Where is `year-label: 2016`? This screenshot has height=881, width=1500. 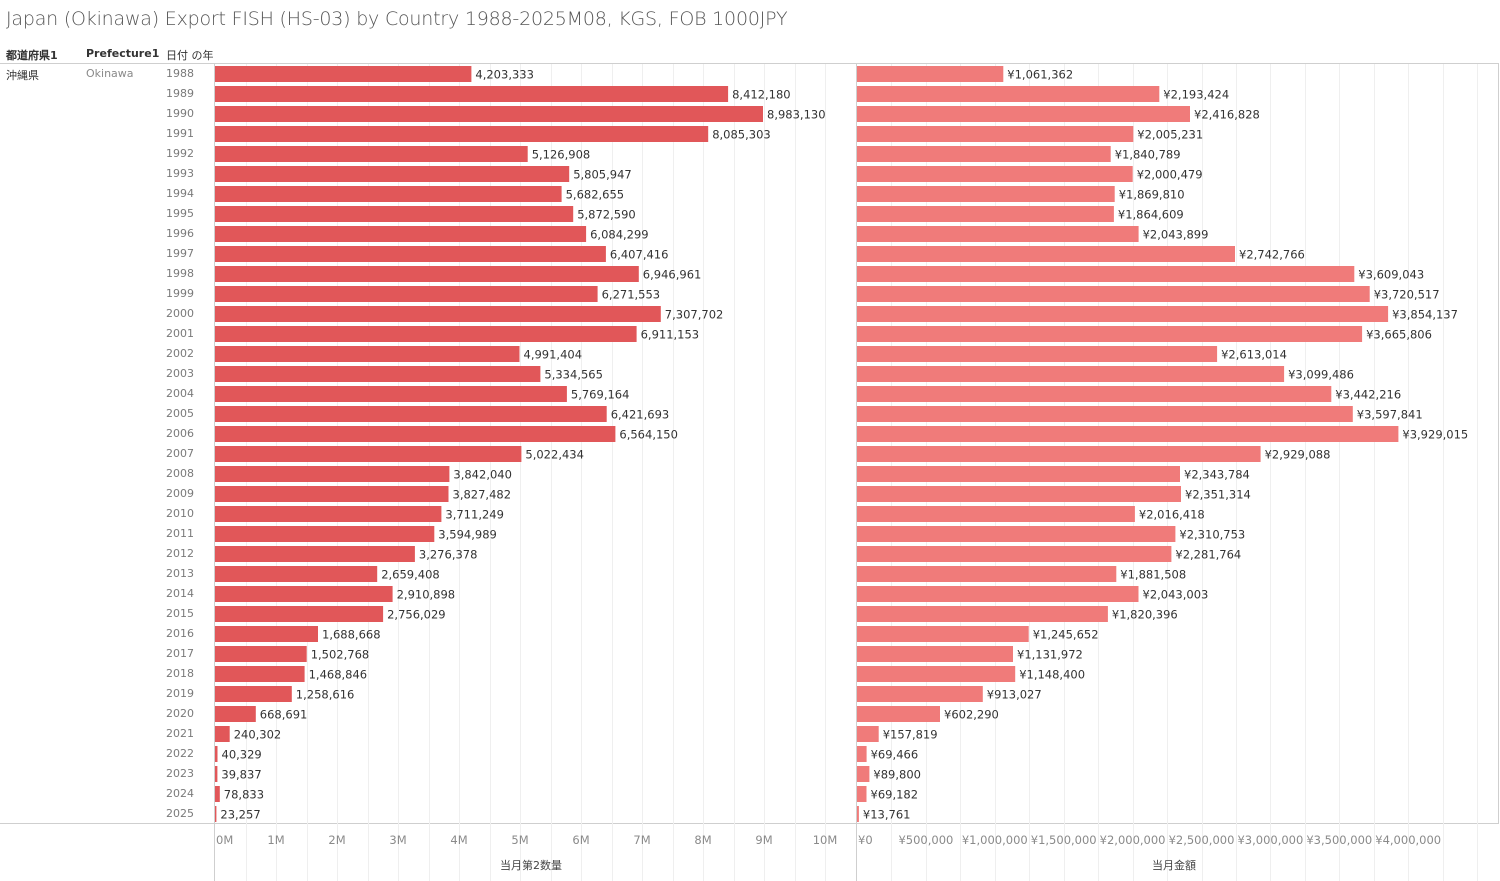
year-label: 2016 is located at coordinates (180, 633).